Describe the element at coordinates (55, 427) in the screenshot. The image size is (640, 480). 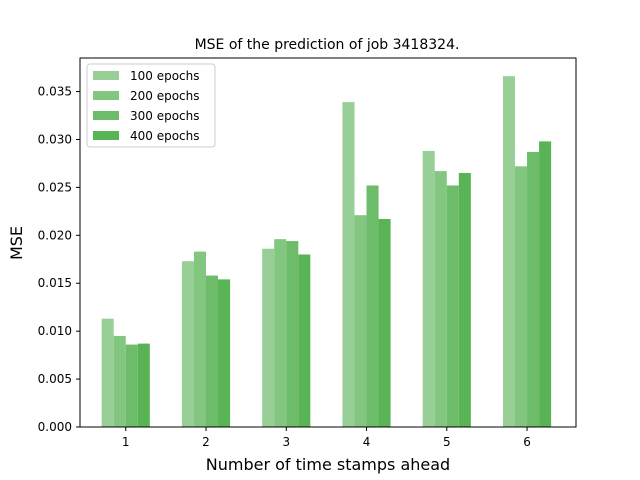
I see `y-tick-label: 0.000` at that location.